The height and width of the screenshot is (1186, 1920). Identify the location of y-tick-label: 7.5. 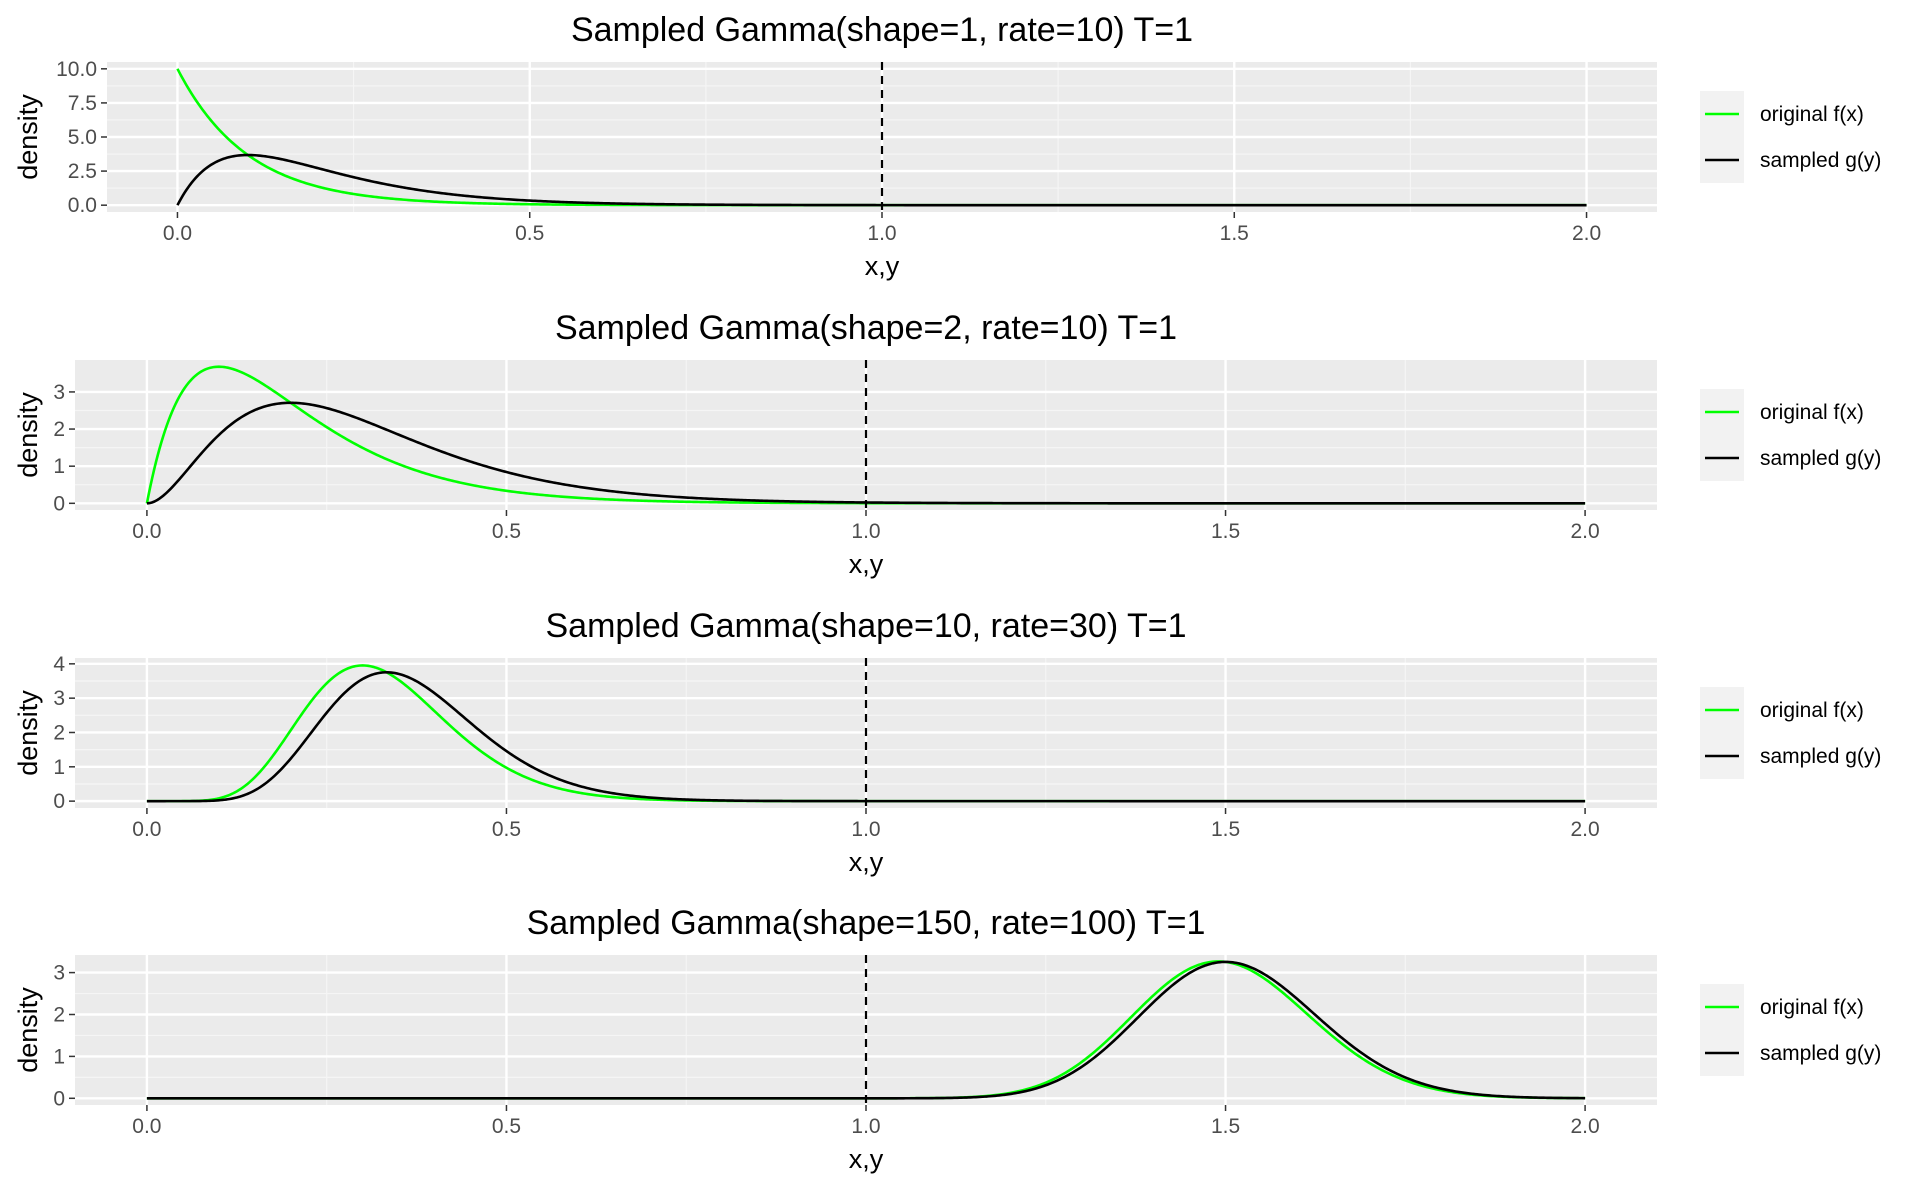
(82, 103).